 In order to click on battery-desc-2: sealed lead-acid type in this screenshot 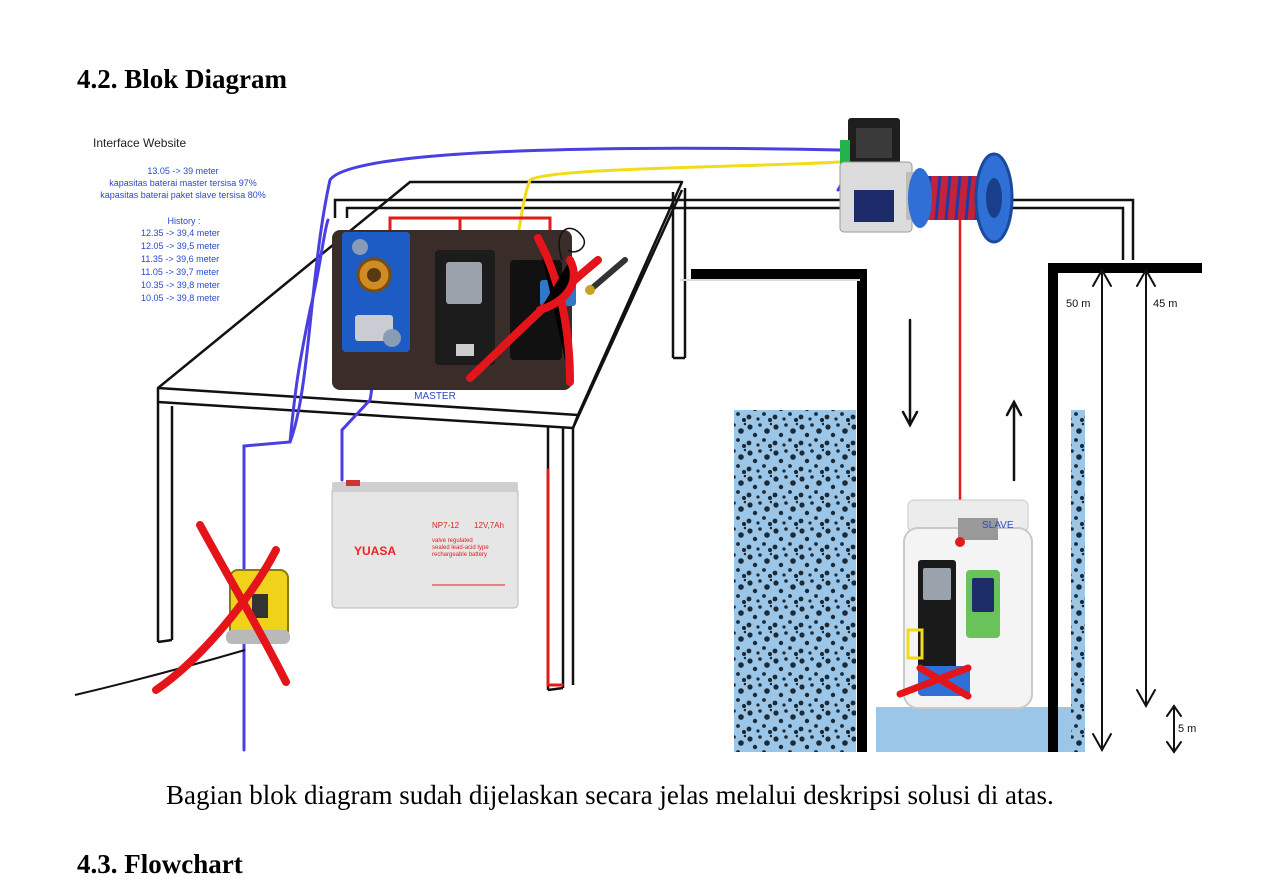, I will do `click(460, 548)`.